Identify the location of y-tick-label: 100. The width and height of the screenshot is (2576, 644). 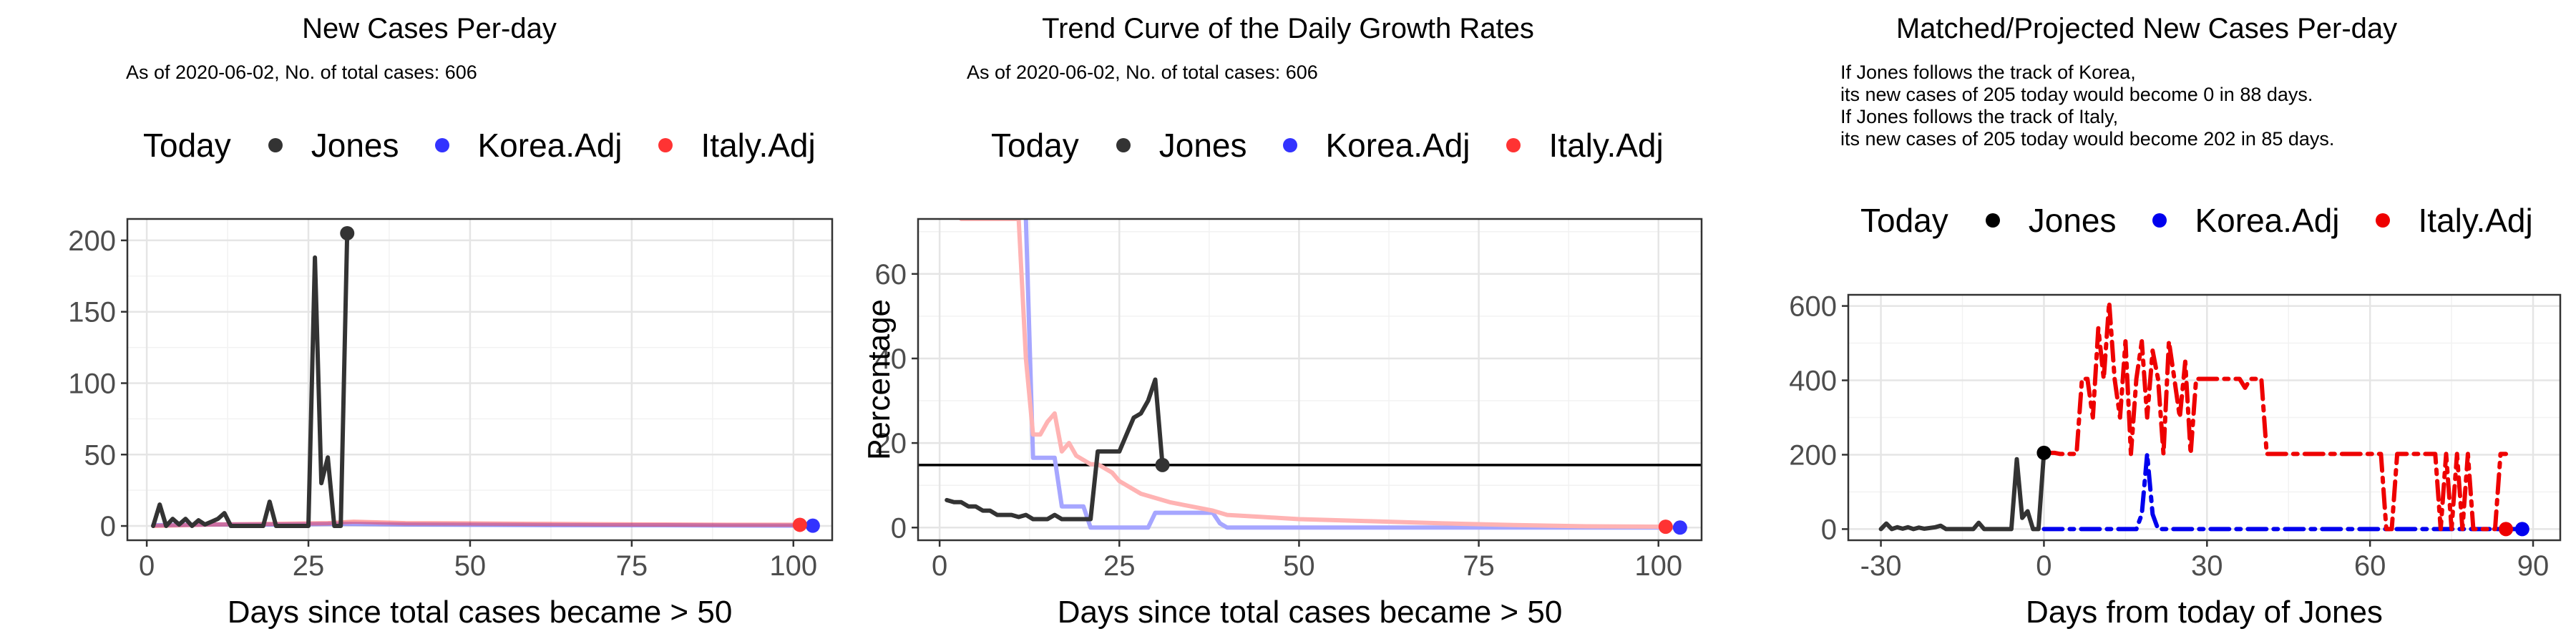
(92, 383).